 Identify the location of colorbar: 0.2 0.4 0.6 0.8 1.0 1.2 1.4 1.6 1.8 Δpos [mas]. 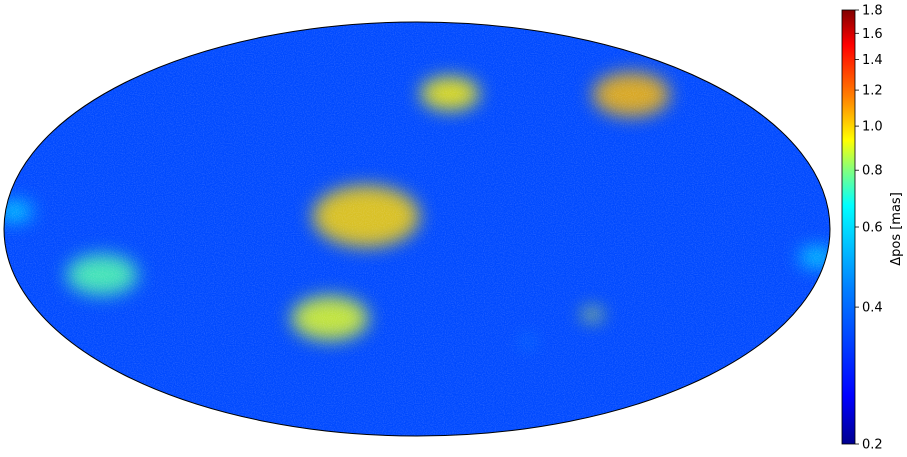
(872, 228).